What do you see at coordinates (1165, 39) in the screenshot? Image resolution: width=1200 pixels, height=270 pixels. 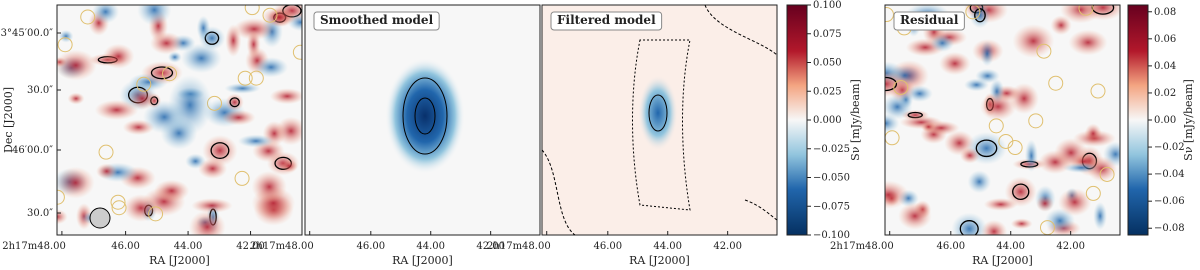 I see `colorbar-tick-label: 0.06` at bounding box center [1165, 39].